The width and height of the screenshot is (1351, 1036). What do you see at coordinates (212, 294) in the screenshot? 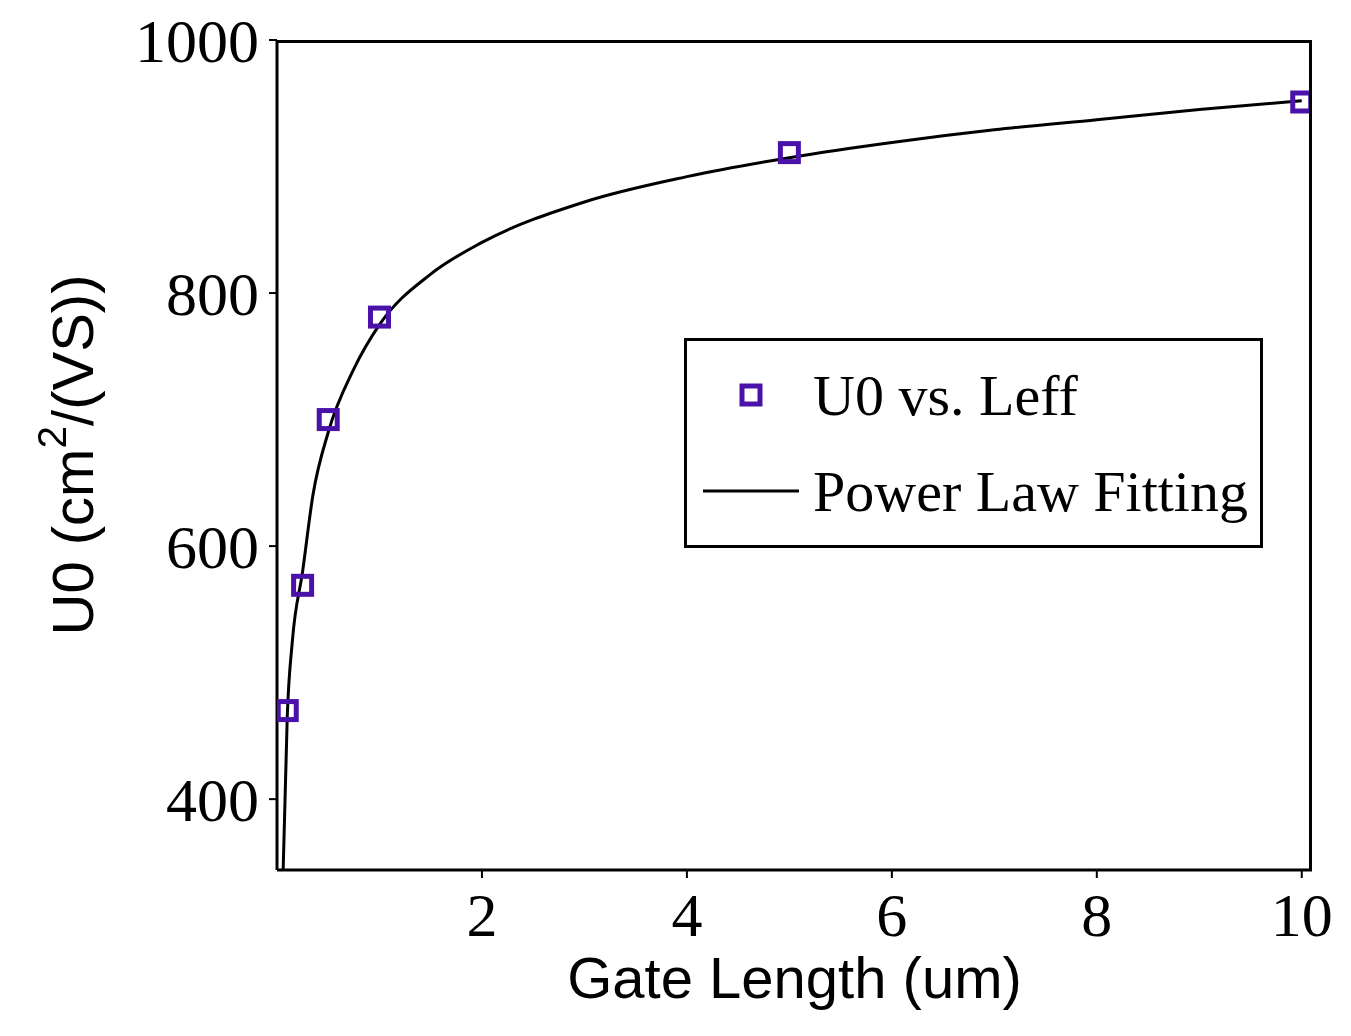
I see `y-tick-label: 800` at bounding box center [212, 294].